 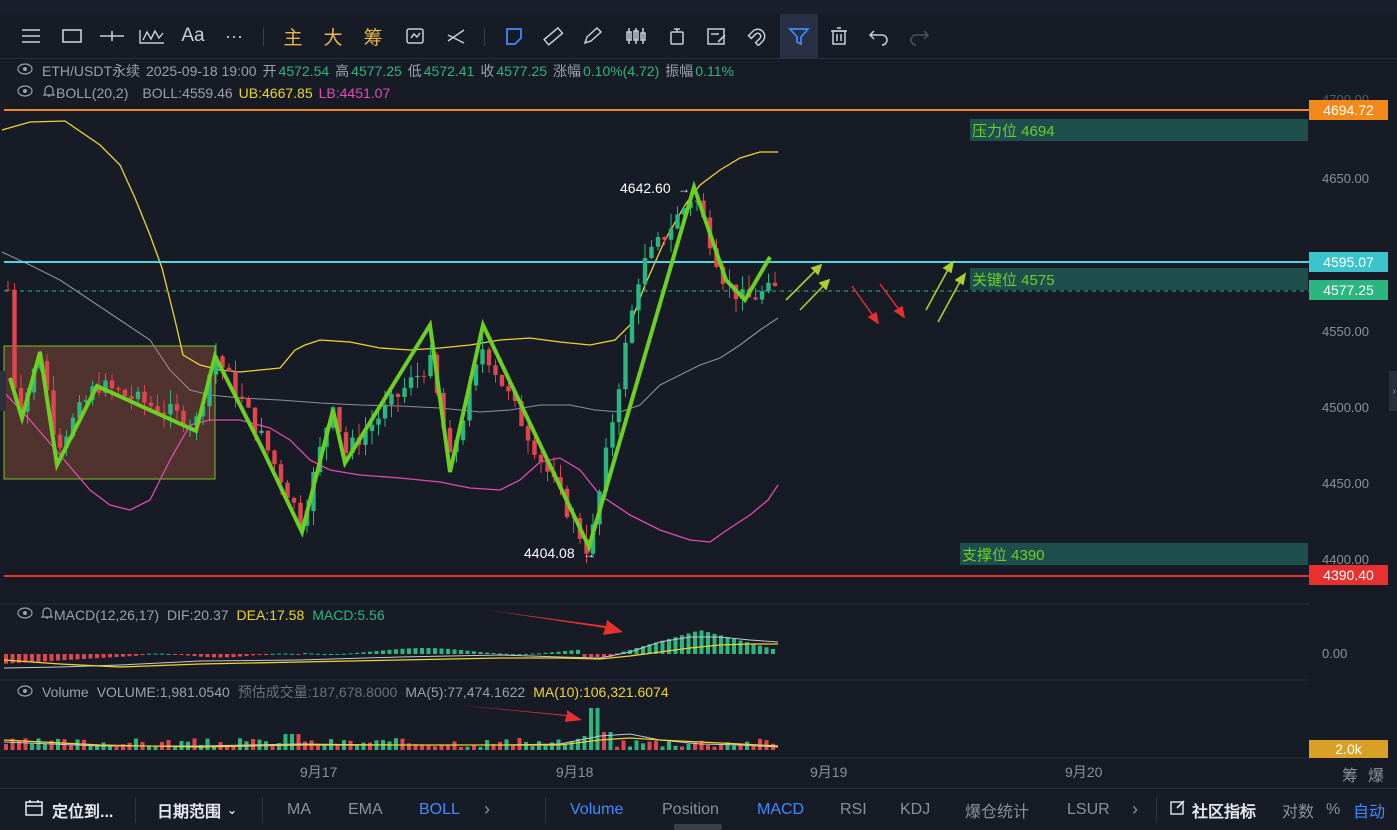 I want to click on ruler-icon, so click(x=553, y=36).